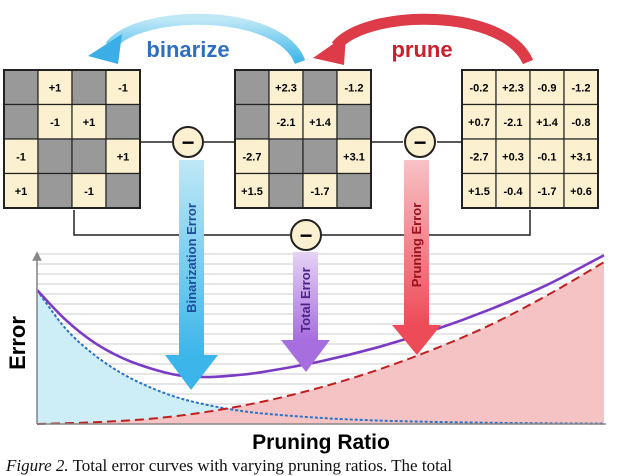  I want to click on cell-value: -0.2, so click(479, 88).